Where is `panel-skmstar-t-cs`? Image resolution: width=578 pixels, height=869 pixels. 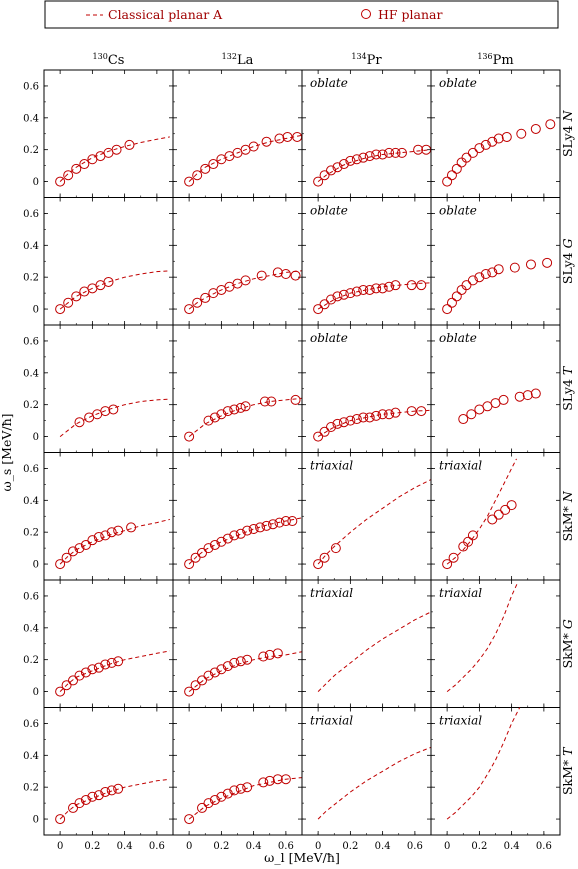
panel-skmstar-t-cs is located at coordinates (108, 771).